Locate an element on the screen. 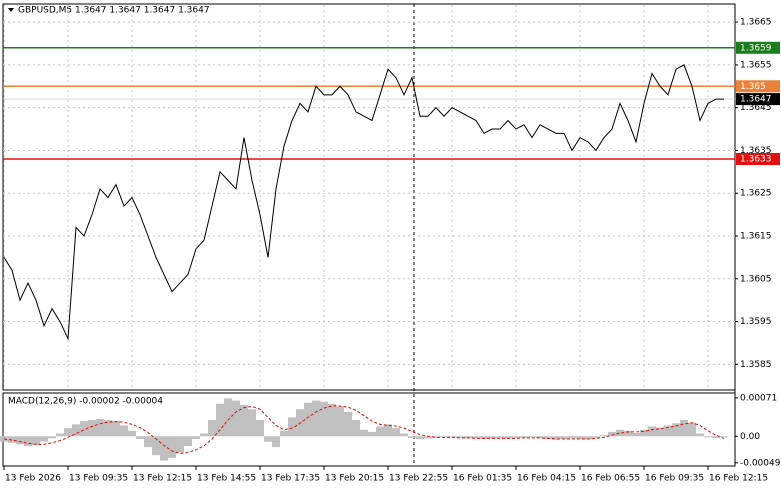  level-label: 1.365 is located at coordinates (753, 87).